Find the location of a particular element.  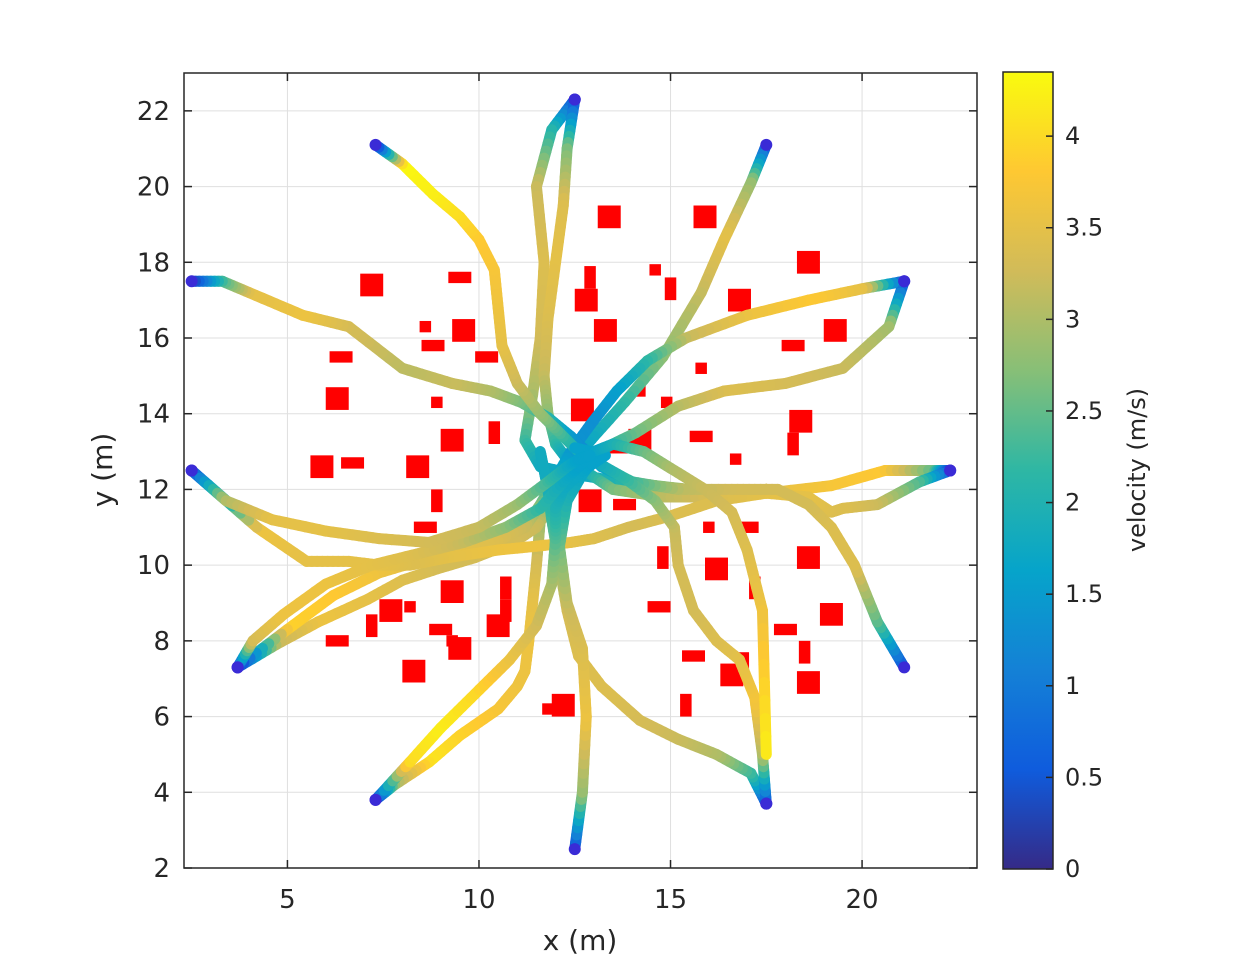

colorbar-tick-label: 0 is located at coordinates (1072, 869).